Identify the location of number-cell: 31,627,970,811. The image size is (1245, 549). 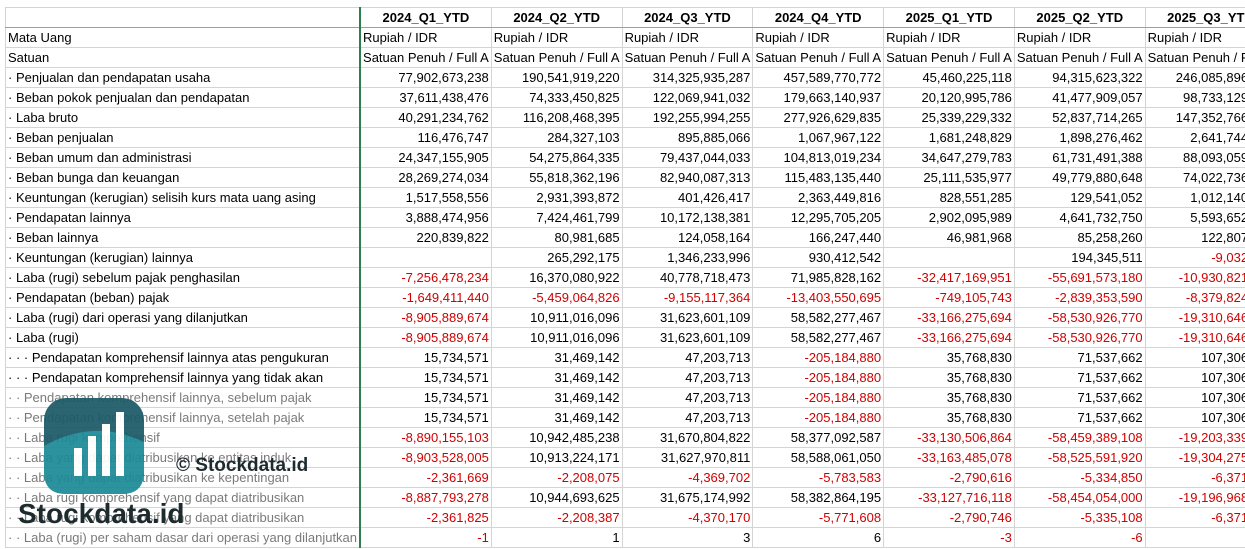
(687, 457).